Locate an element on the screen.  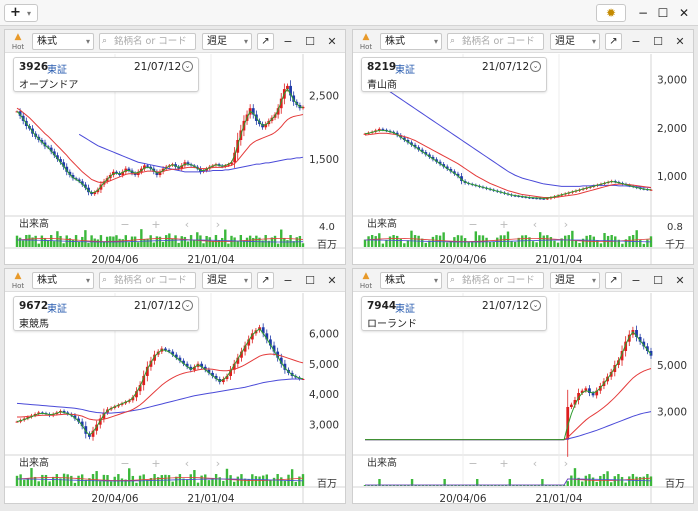
add-chart-button: + ▾ is located at coordinates (21, 13).